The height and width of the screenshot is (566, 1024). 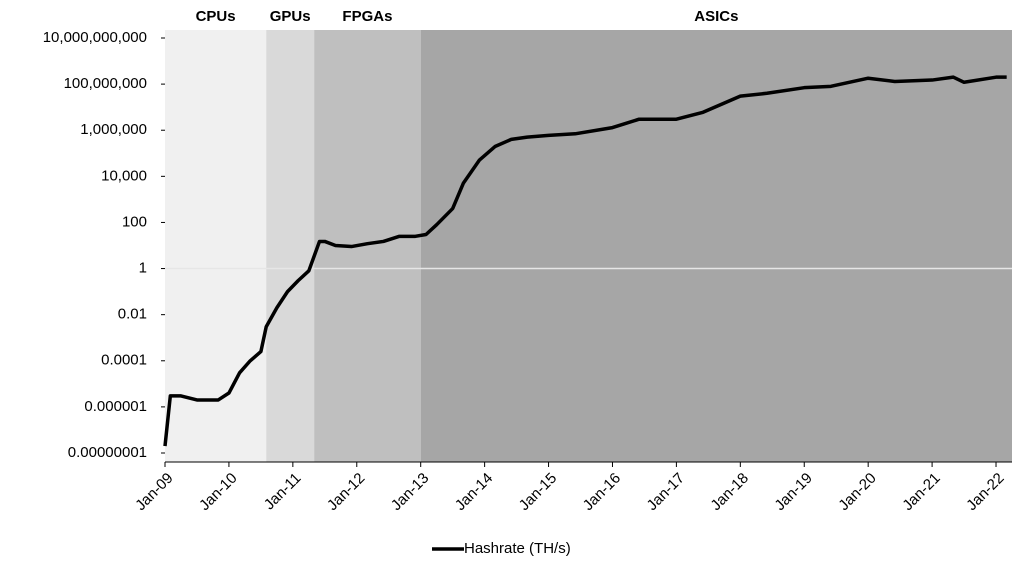 I want to click on y-tick-label: 100,000,000, so click(x=105, y=83).